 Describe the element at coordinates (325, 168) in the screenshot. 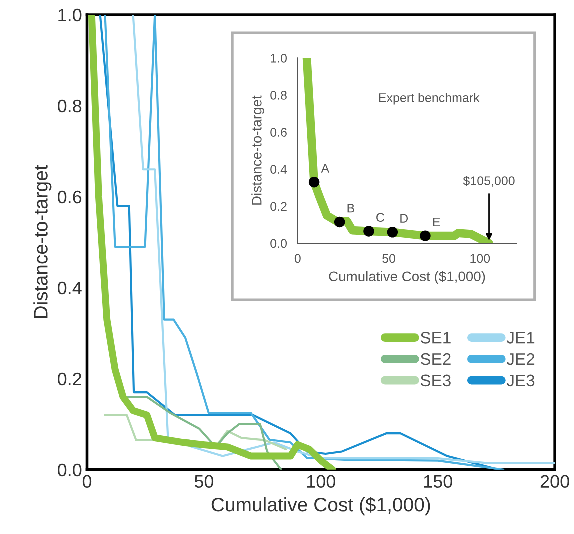

I see `annotation: A` at that location.